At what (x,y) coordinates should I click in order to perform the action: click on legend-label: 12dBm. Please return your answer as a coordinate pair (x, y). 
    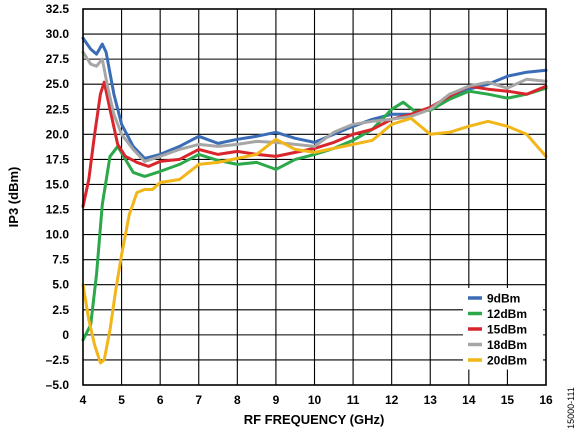
    Looking at the image, I should click on (507, 314).